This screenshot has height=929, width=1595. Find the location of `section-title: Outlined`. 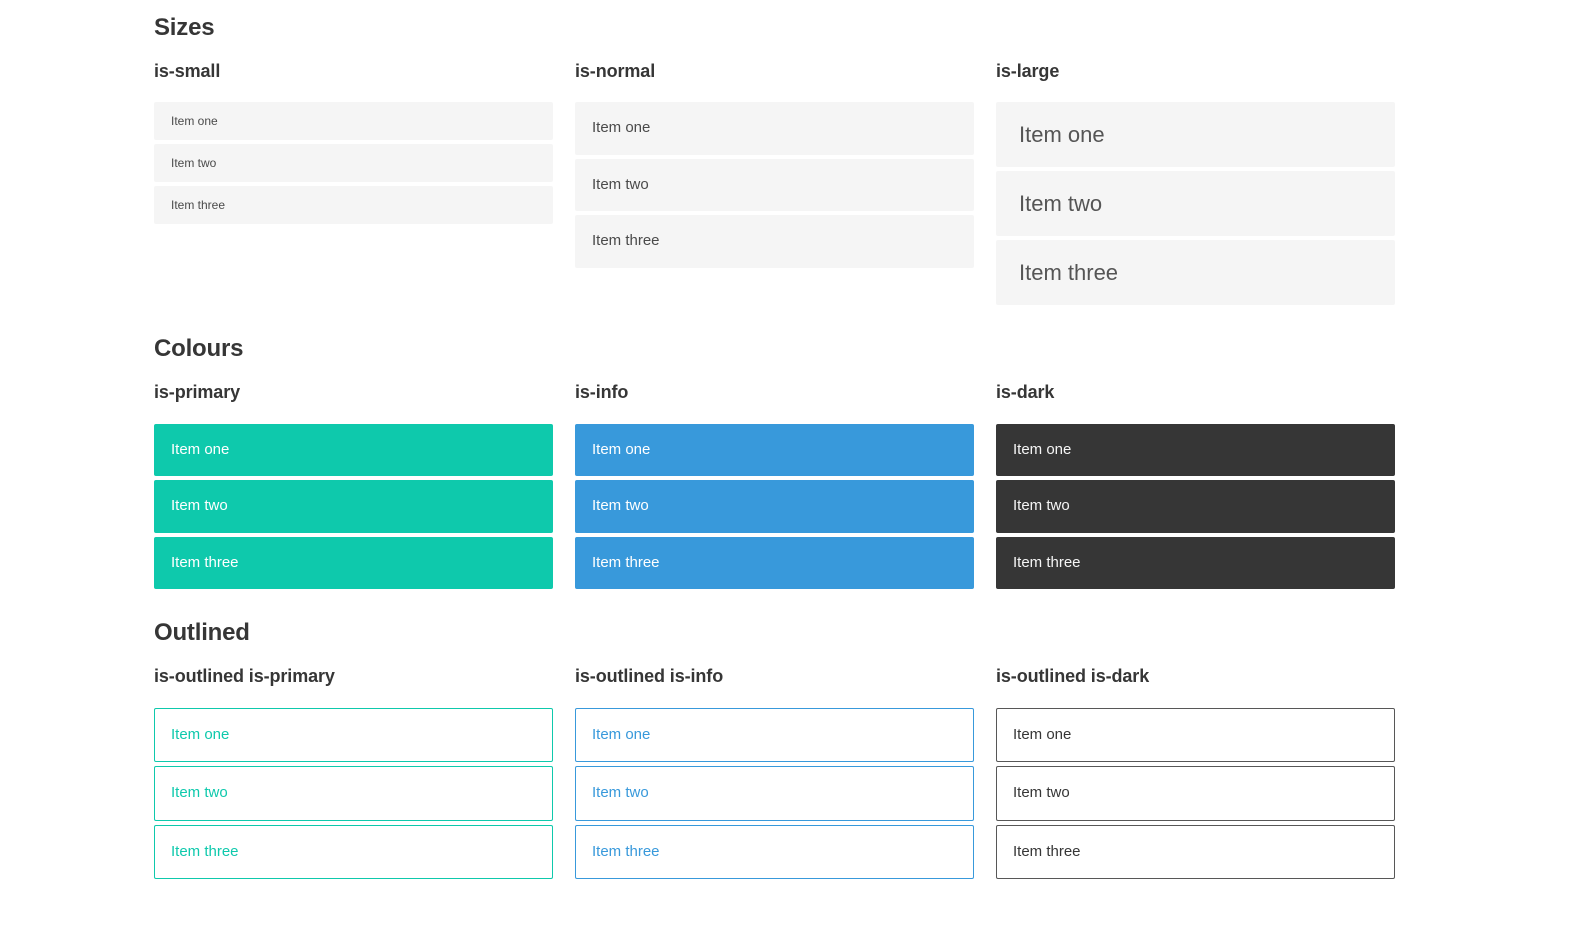

section-title: Outlined is located at coordinates (202, 633).